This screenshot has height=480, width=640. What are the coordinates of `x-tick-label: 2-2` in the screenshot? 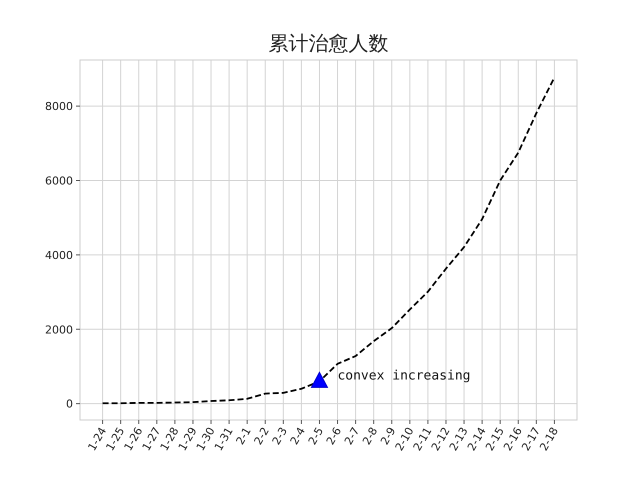 It's located at (262, 436).